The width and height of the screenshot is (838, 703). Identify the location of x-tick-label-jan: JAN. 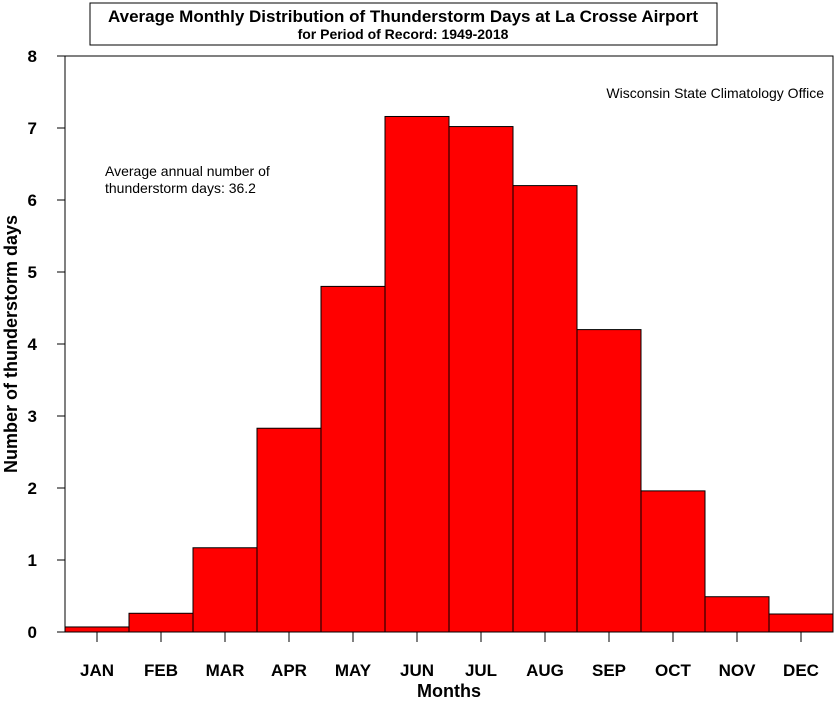
(97, 670).